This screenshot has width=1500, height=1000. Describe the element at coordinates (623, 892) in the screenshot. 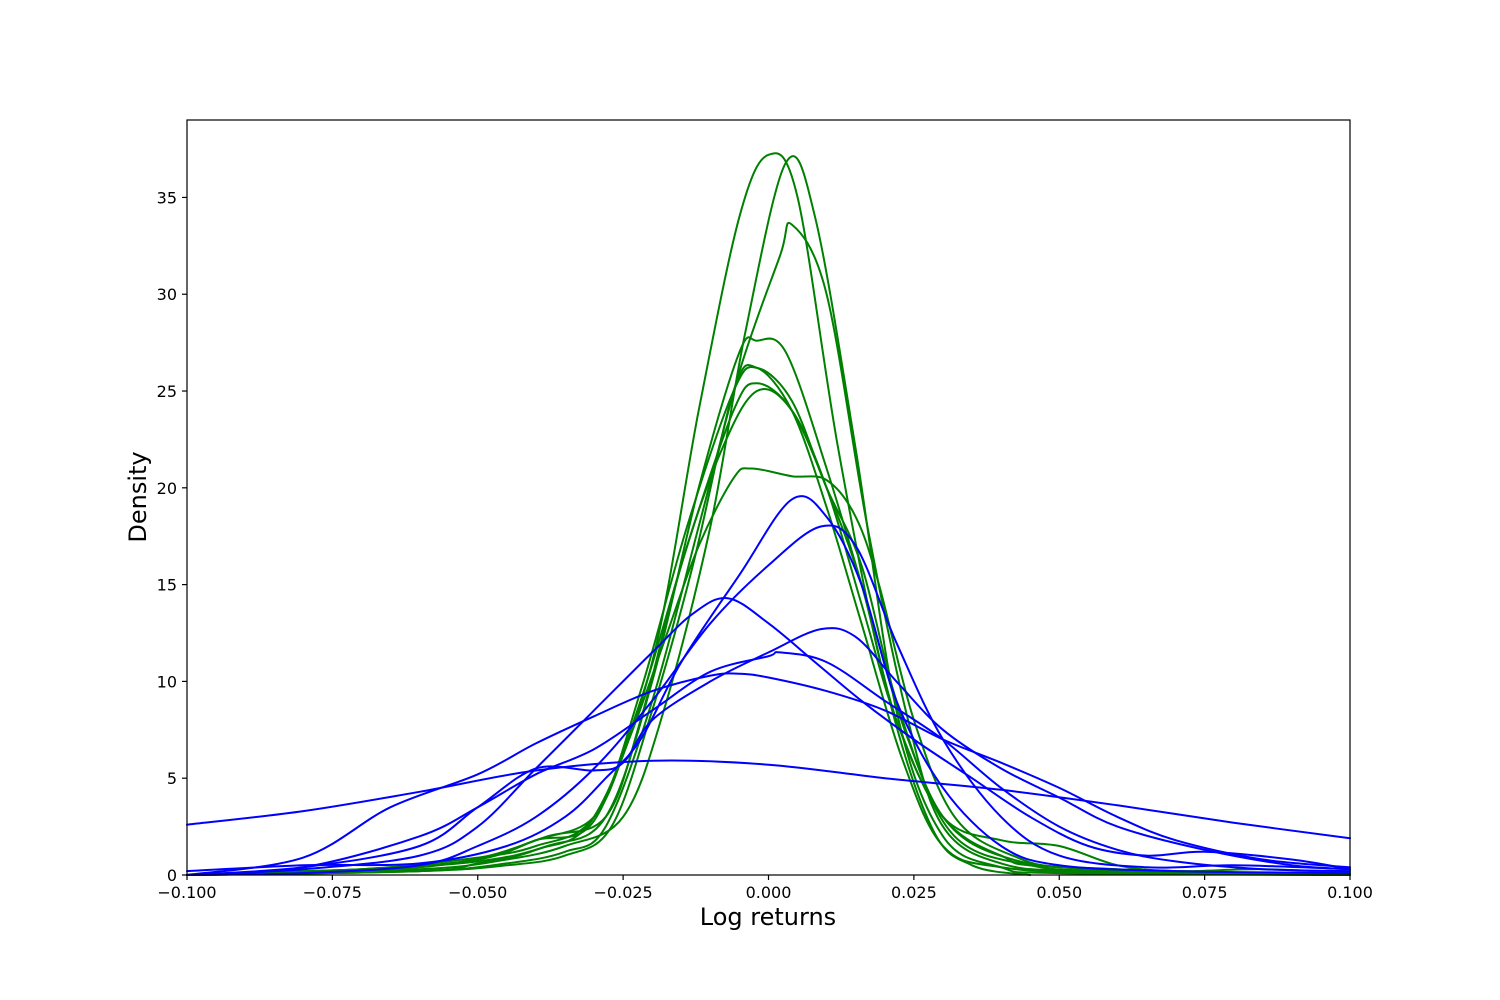

I see `x-tick-label: −0.025` at that location.